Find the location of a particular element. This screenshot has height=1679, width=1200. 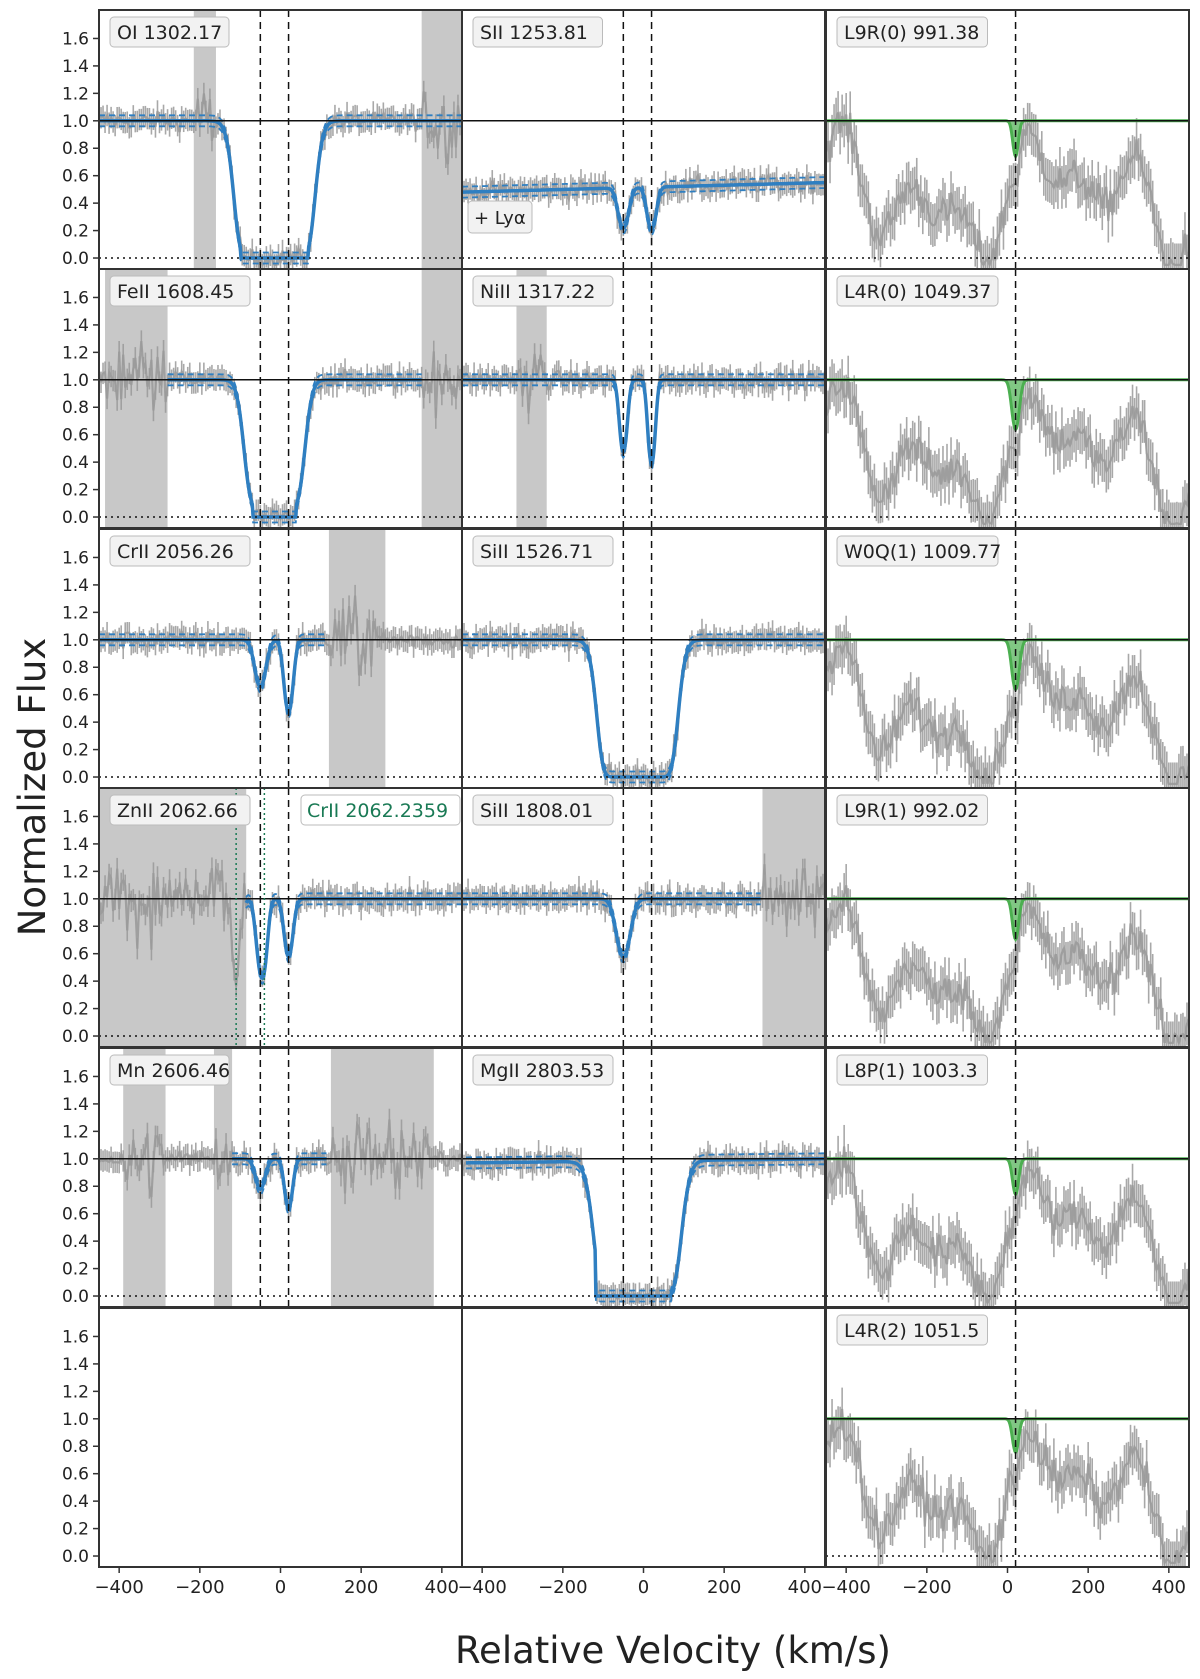

panel-label-text: SiII 1526.71 is located at coordinates (536, 552).